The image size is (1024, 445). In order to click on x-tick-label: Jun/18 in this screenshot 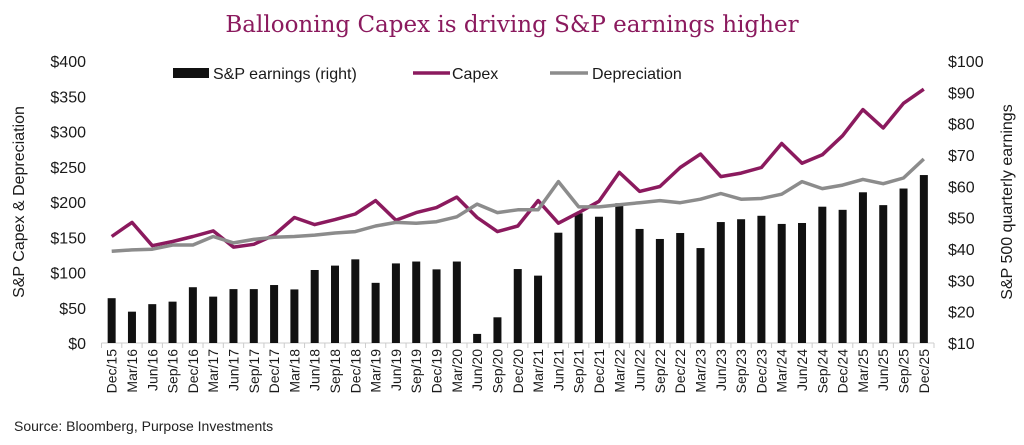, I will do `click(315, 370)`.